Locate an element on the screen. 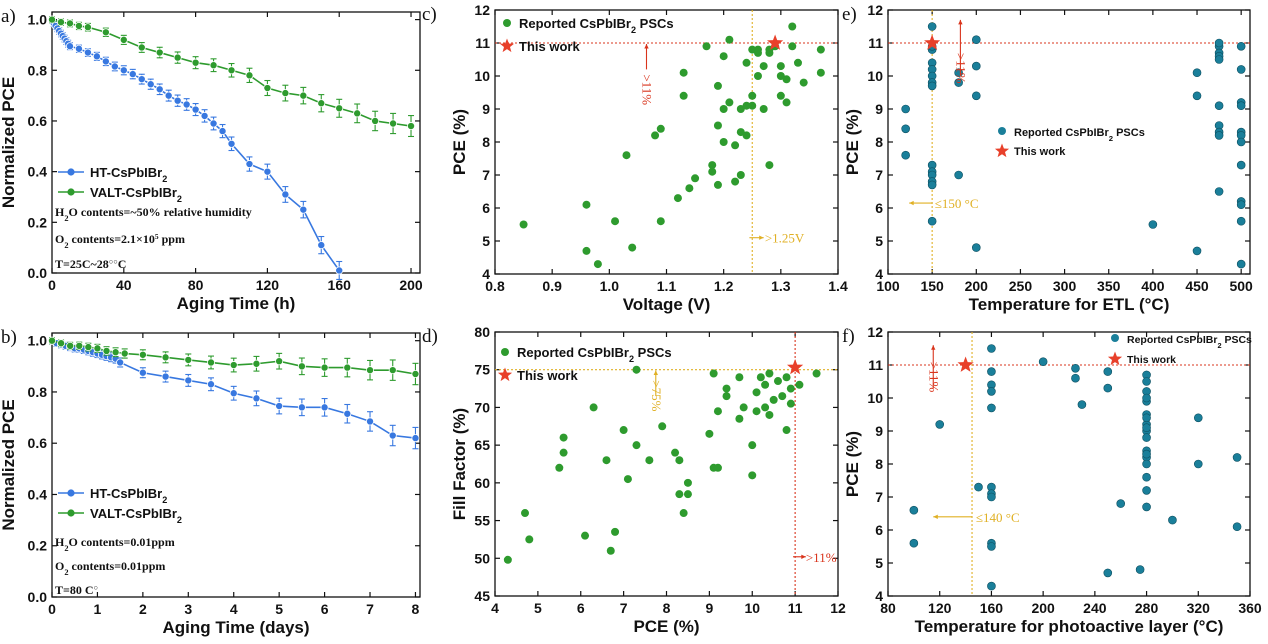 This screenshot has height=644, width=1268. x-tick-label: 1.1 is located at coordinates (667, 286).